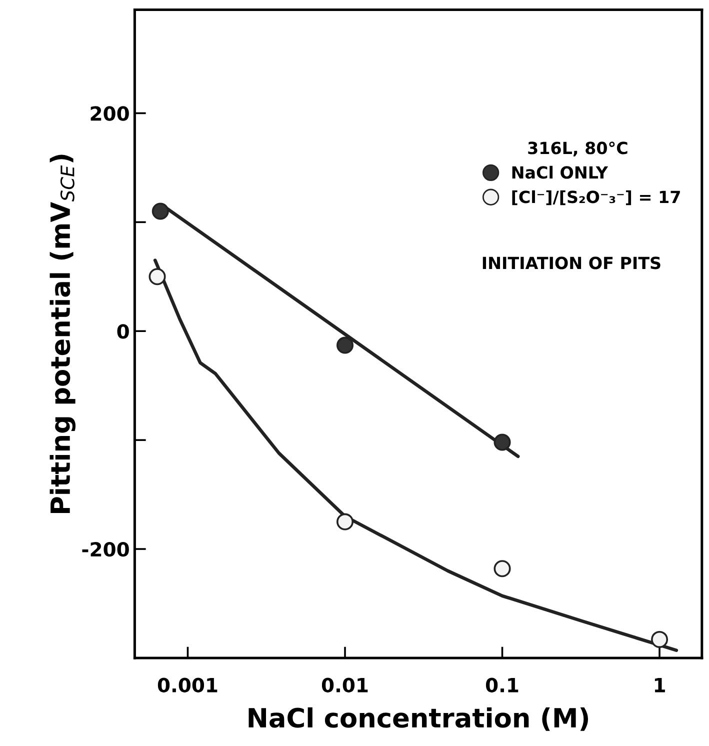 The height and width of the screenshot is (746, 709). Describe the element at coordinates (571, 263) in the screenshot. I see `annotation: INITIATION OF PITS` at that location.